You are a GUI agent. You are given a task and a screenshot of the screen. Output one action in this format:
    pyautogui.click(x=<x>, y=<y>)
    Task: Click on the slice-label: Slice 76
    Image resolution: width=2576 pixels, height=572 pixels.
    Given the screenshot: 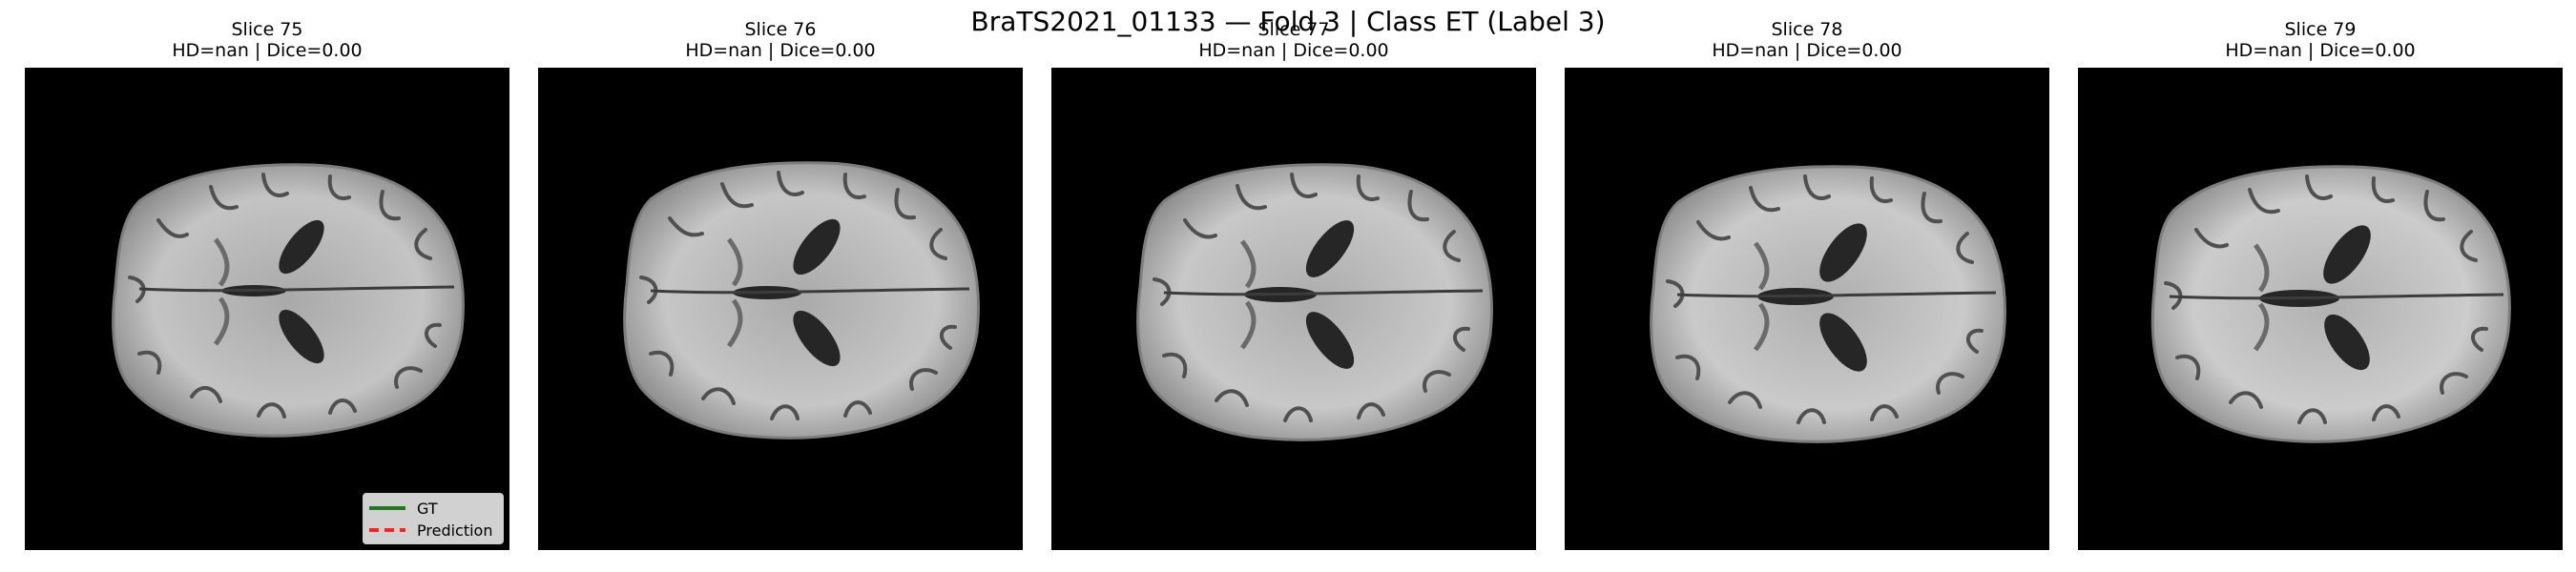 What is the action you would take?
    pyautogui.click(x=780, y=29)
    